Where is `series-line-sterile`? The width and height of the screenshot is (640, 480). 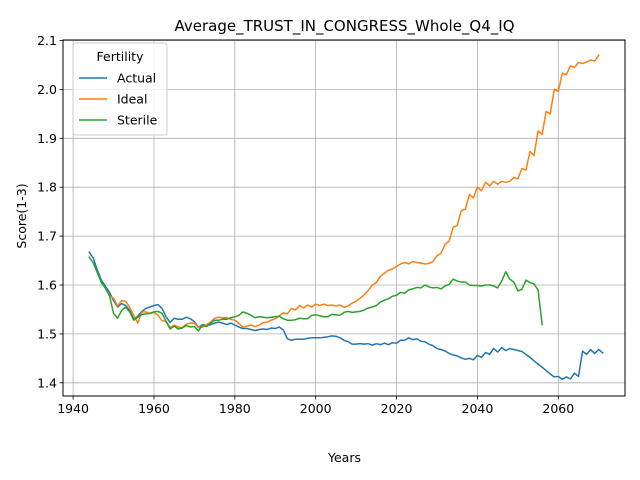
series-line-sterile is located at coordinates (315, 294).